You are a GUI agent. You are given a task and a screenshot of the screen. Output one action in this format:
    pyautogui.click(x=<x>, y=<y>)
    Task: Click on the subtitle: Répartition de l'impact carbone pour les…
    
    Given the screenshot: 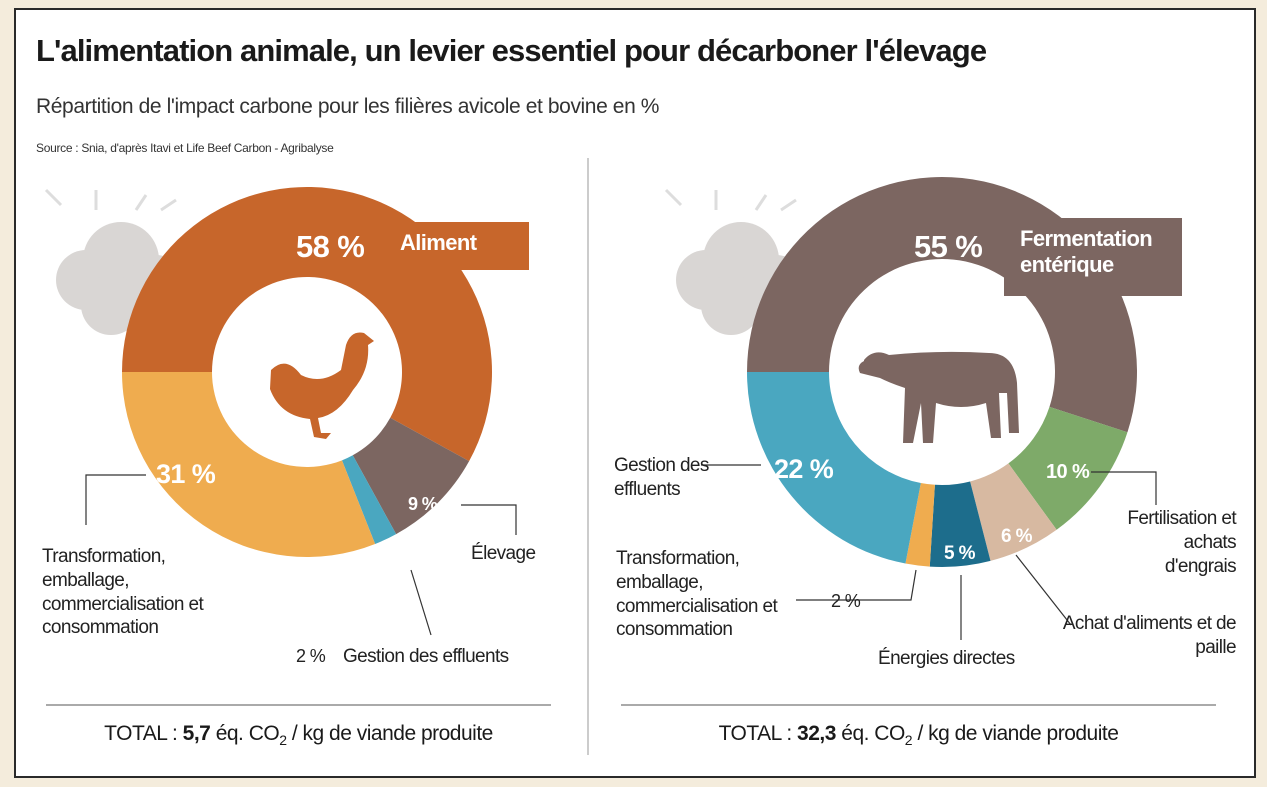 What is the action you would take?
    pyautogui.click(x=348, y=106)
    